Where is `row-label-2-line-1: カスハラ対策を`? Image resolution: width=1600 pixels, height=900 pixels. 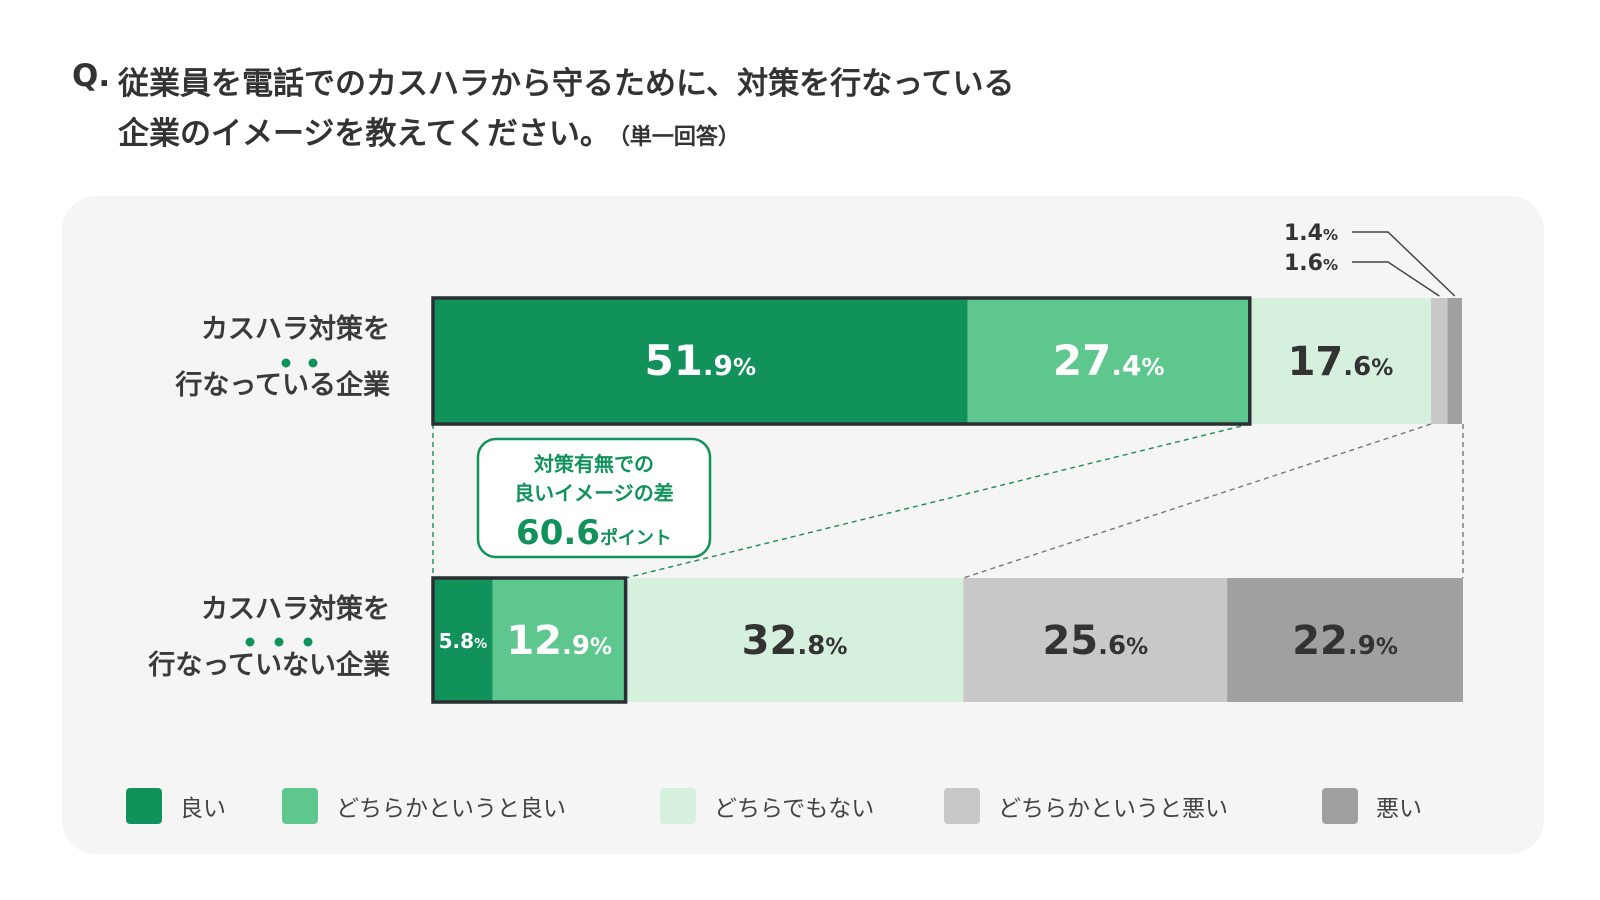
row-label-2-line-1: カスハラ対策を is located at coordinates (295, 609).